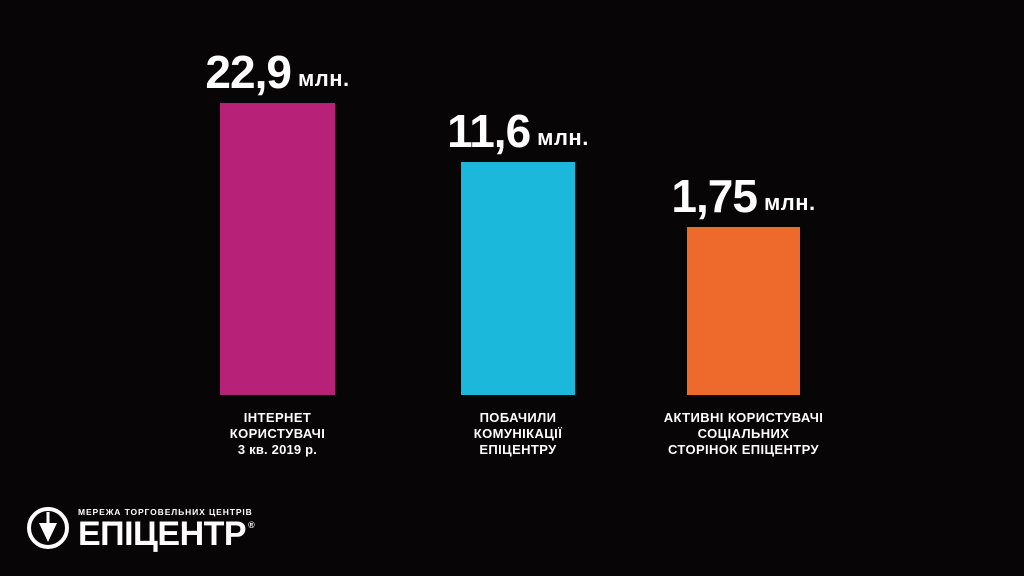 This screenshot has width=1024, height=576. I want to click on bar-category-line-2a: ПОБАЧИЛИ, so click(518, 417).